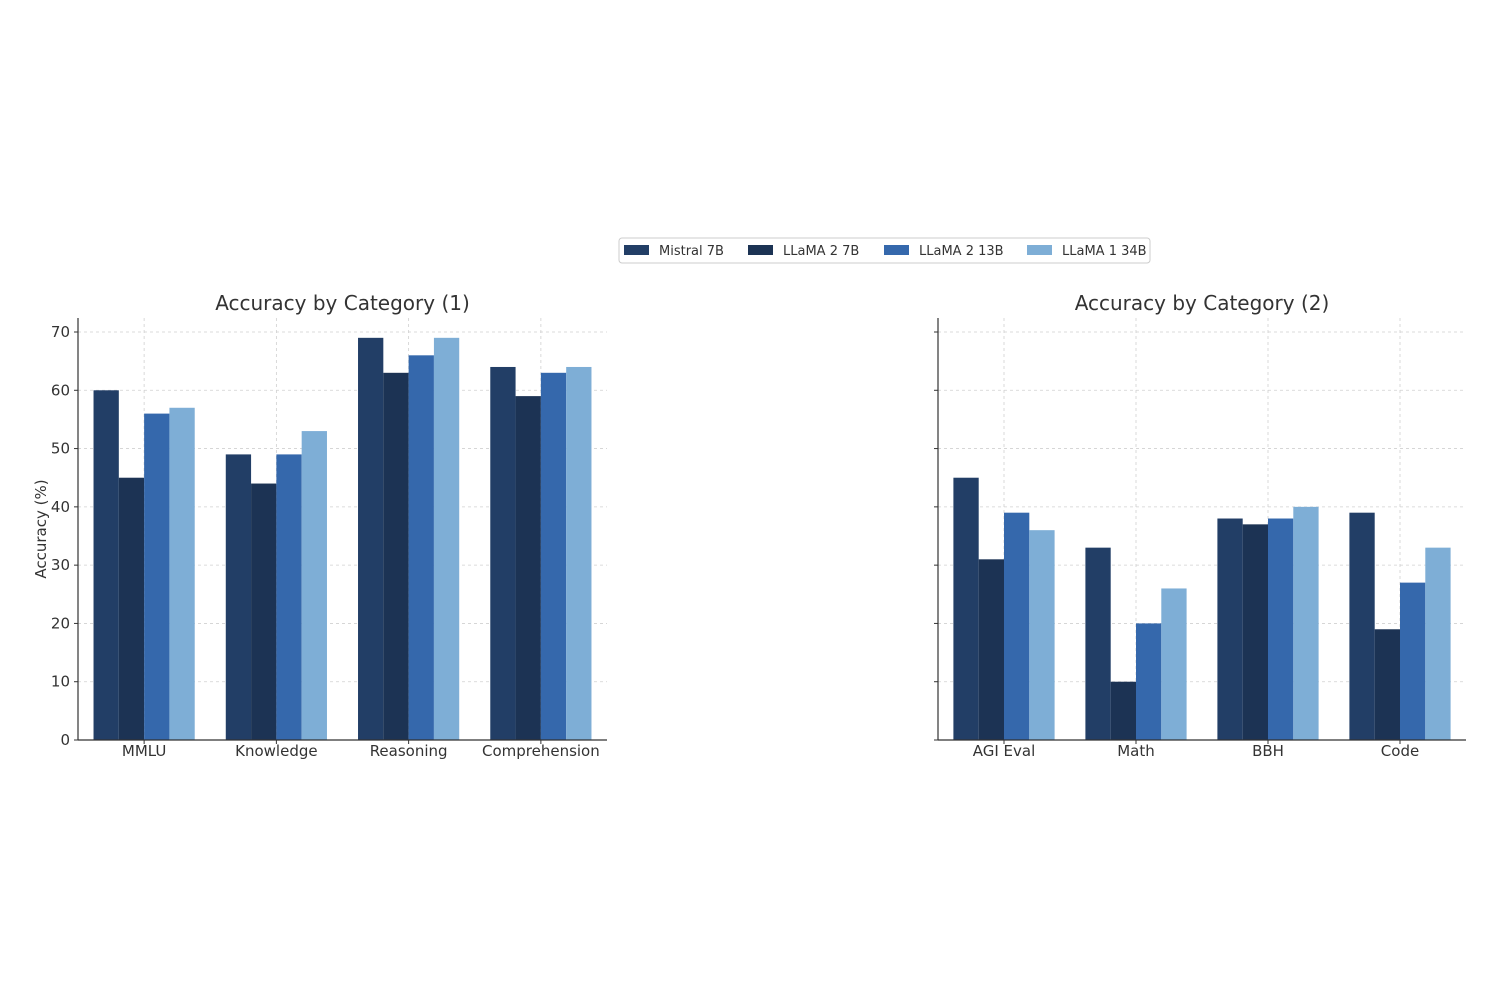 This screenshot has height=1000, width=1500. I want to click on legend-label: LLaMA 1 34B, so click(1104, 251).